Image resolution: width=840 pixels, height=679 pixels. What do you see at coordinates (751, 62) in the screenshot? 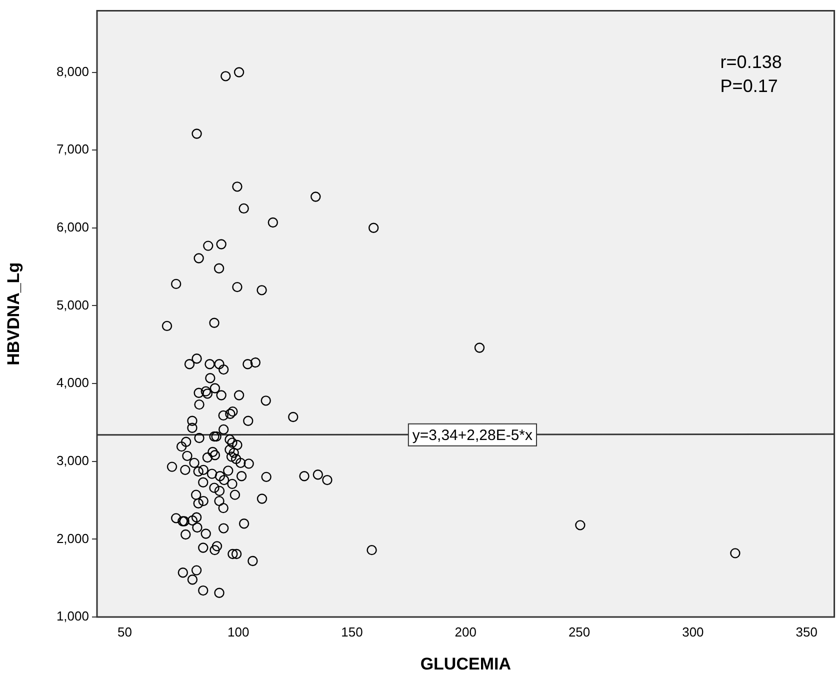
I see `annotation: r=0.138` at bounding box center [751, 62].